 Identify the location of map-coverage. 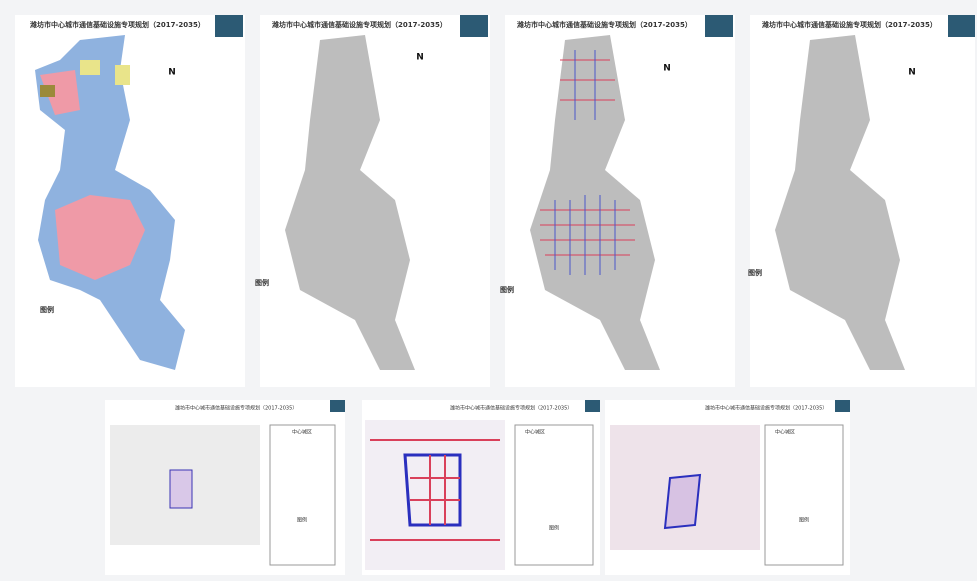
(110, 202).